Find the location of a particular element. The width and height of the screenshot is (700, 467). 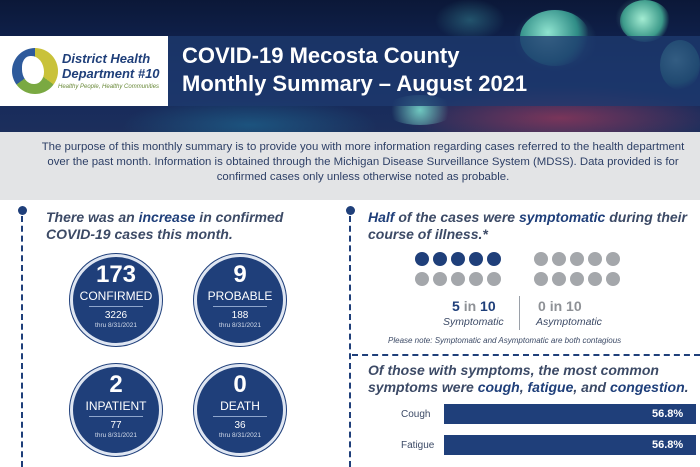

stat-cumulative: 3226 is located at coordinates (116, 315).